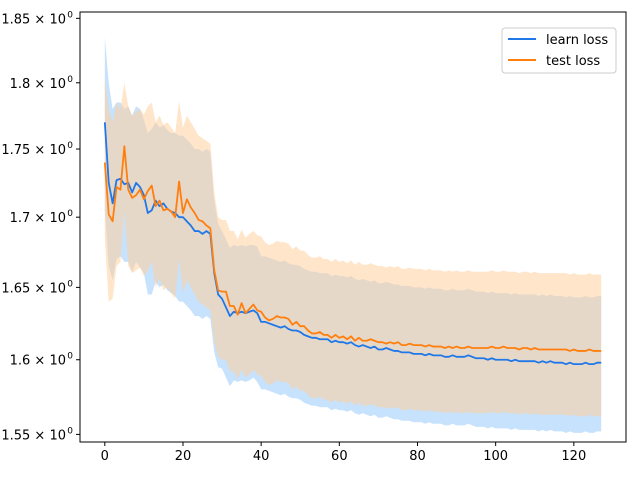 The height and width of the screenshot is (480, 640). I want to click on y-tick-label: 1.8 × 10, so click(38, 84).